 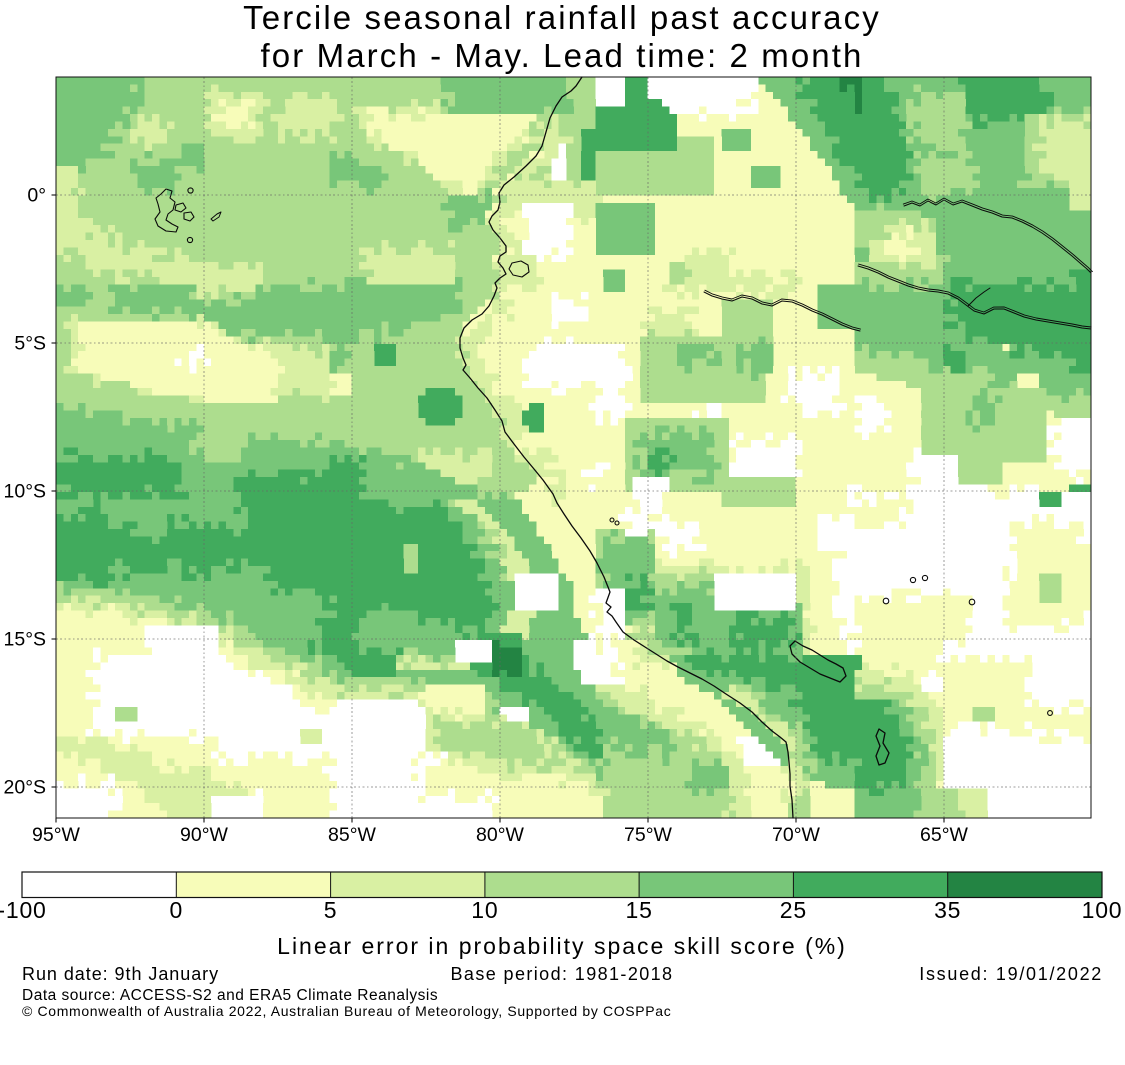 What do you see at coordinates (30, 344) in the screenshot?
I see `svg-text: 5°S` at bounding box center [30, 344].